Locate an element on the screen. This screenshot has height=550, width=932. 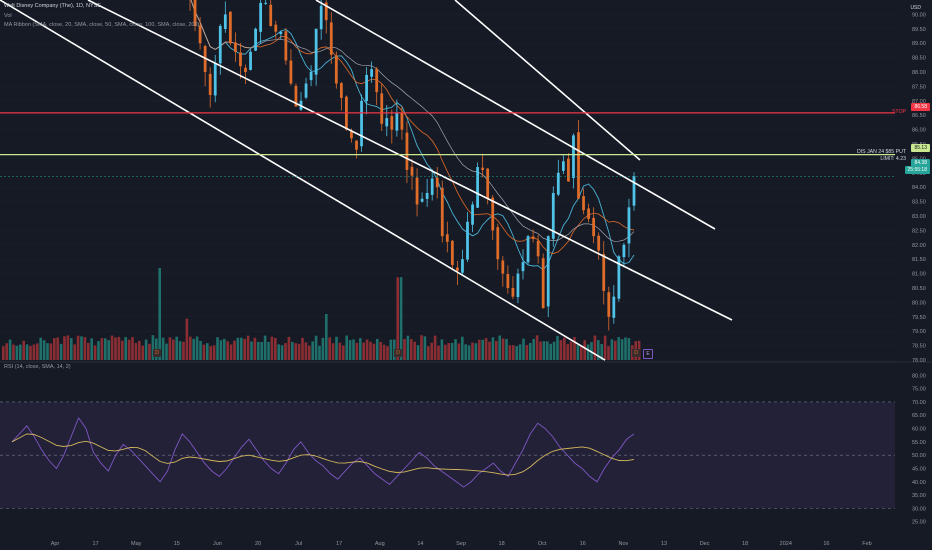
rsi-legend: RSI (14, close, SMA, 14, 2) is located at coordinates (37, 367).